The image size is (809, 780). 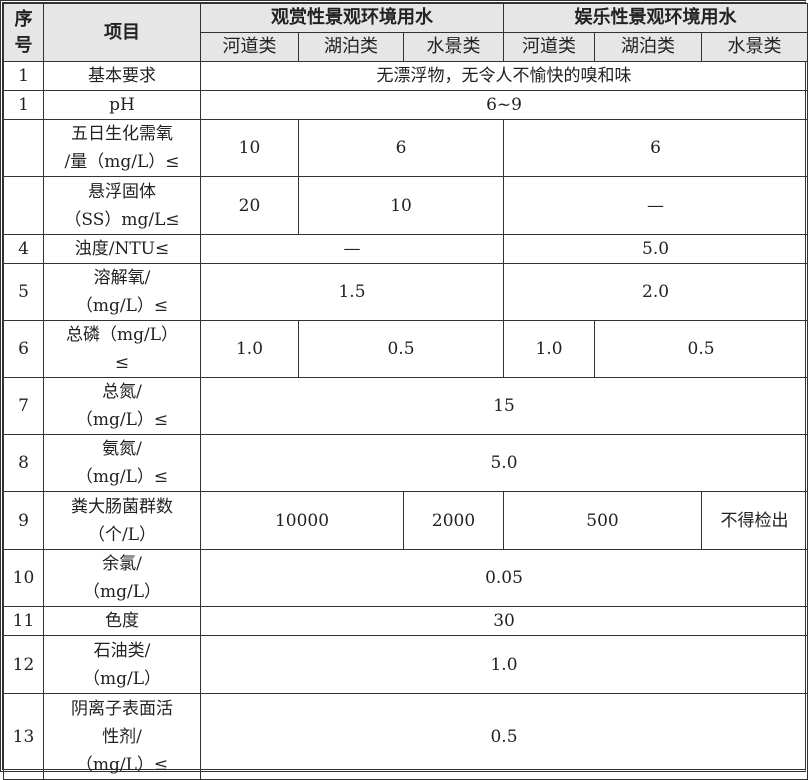 What do you see at coordinates (656, 18) in the screenshot?
I see `header-group-recreational: 娱乐性景观环境用水` at bounding box center [656, 18].